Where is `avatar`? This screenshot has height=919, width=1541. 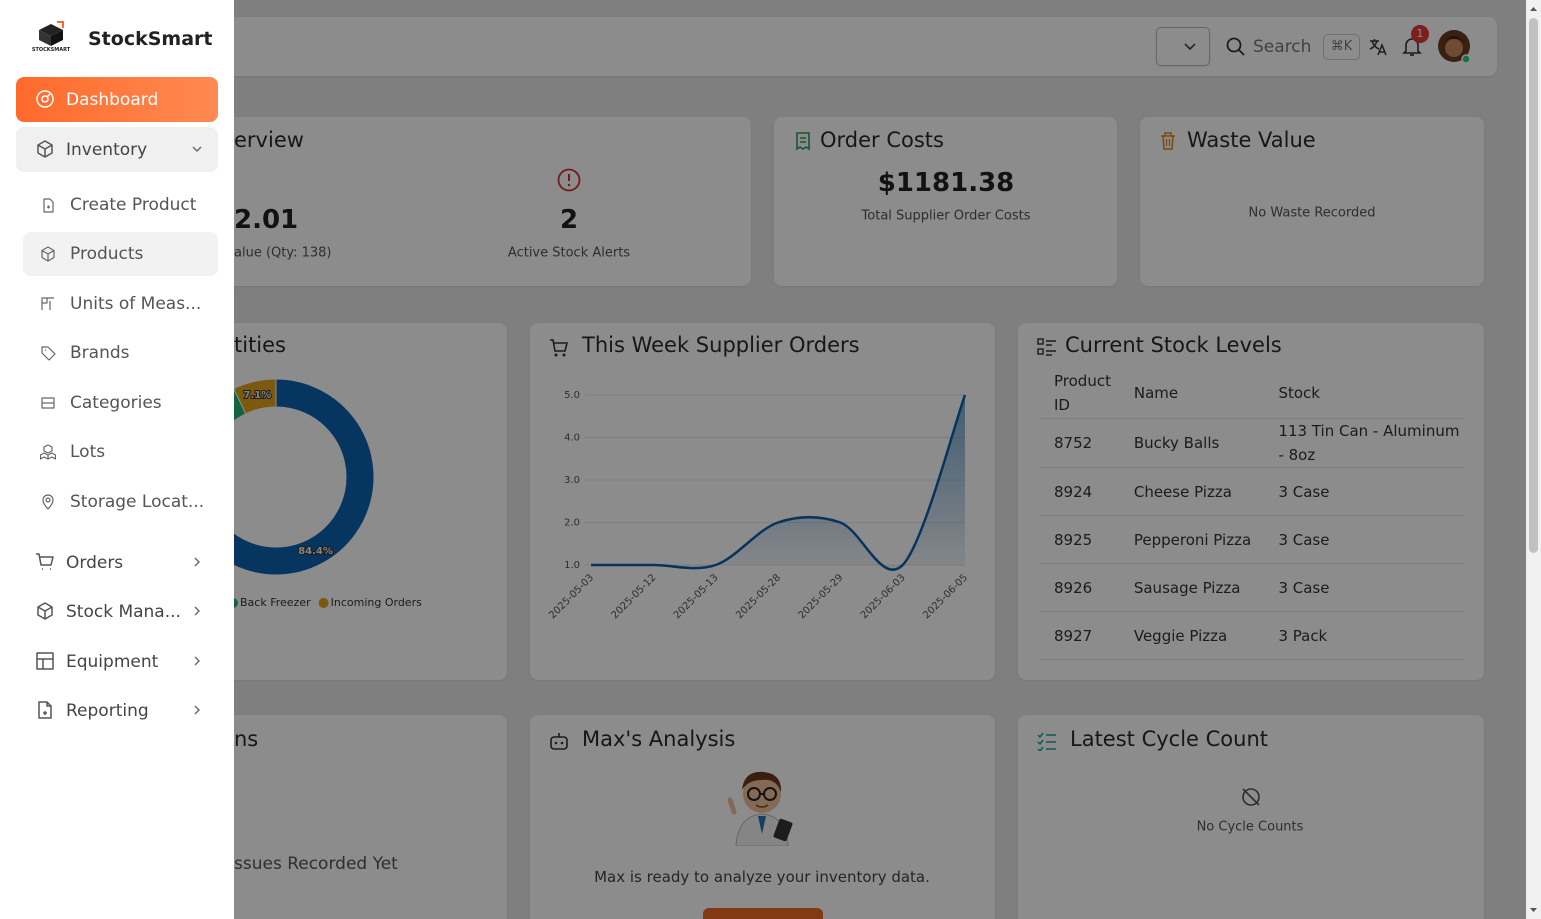
avatar is located at coordinates (1455, 47).